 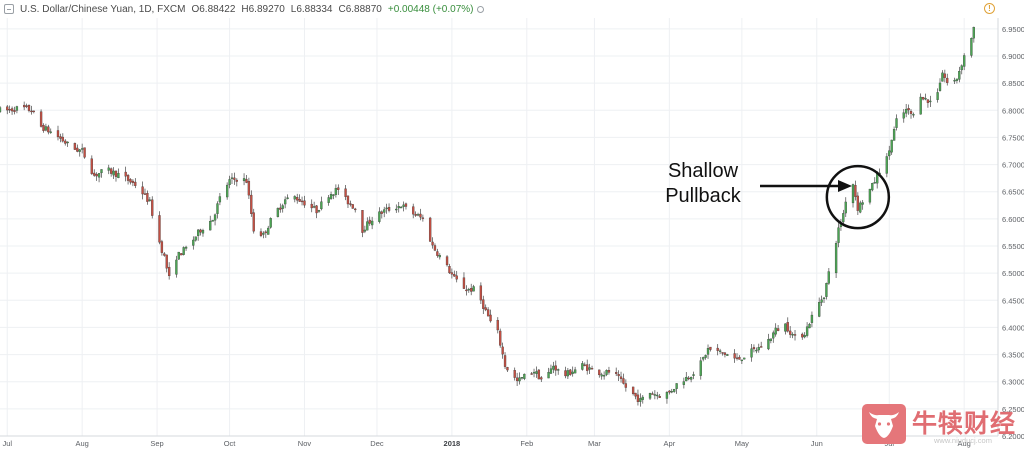 What do you see at coordinates (156, 443) in the screenshot?
I see `x-tick-label: Sep` at bounding box center [156, 443].